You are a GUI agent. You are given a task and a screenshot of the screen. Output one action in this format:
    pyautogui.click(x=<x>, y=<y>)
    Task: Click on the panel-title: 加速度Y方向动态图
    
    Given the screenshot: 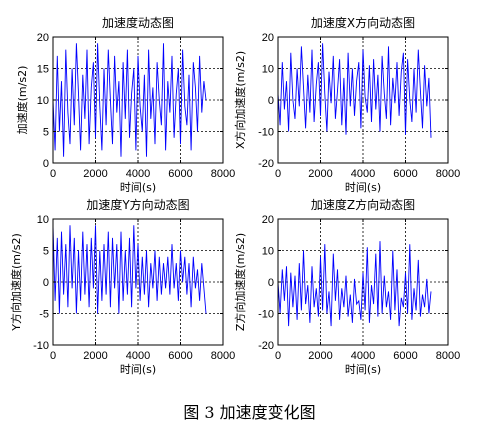 What is the action you would take?
    pyautogui.click(x=137, y=204)
    